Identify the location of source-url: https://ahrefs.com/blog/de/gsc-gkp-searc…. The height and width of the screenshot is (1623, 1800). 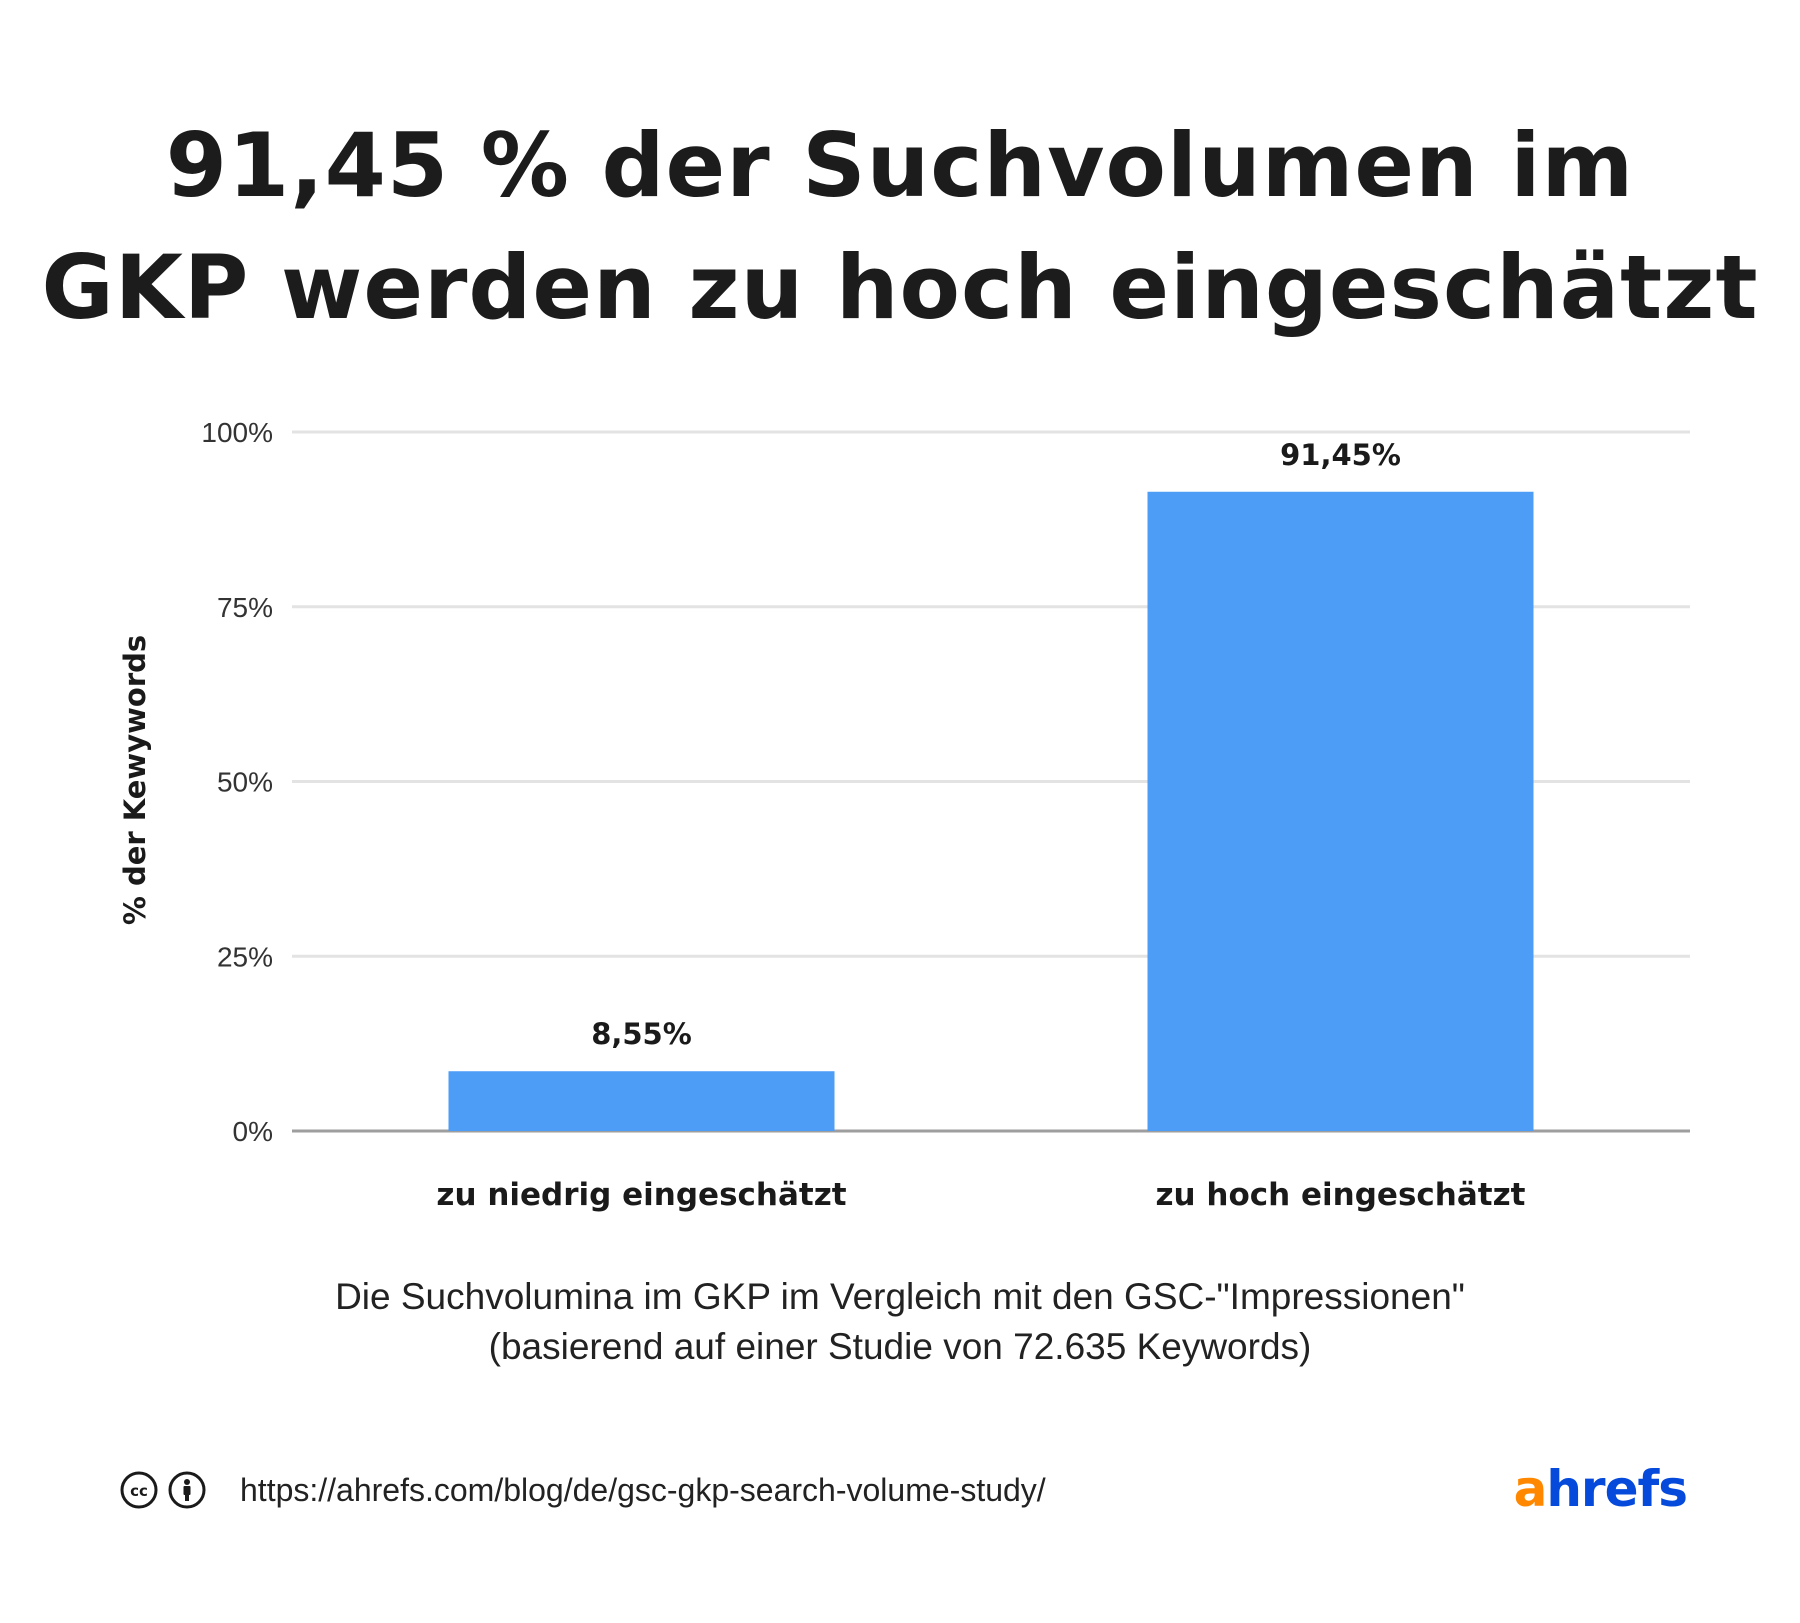
(643, 1489).